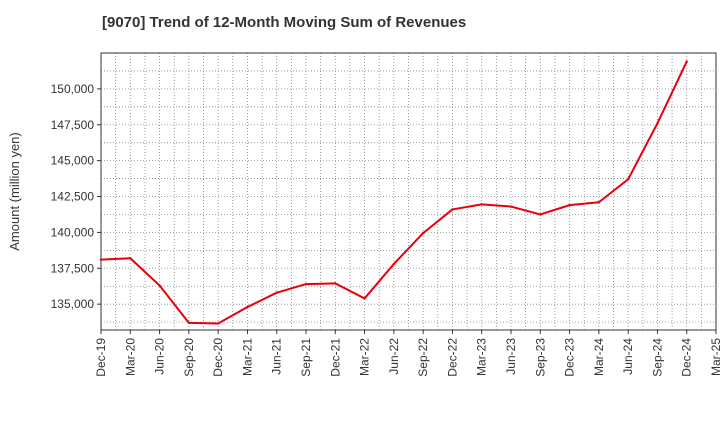 The width and height of the screenshot is (720, 440). I want to click on x-tick-label: Mar-20, so click(130, 357).